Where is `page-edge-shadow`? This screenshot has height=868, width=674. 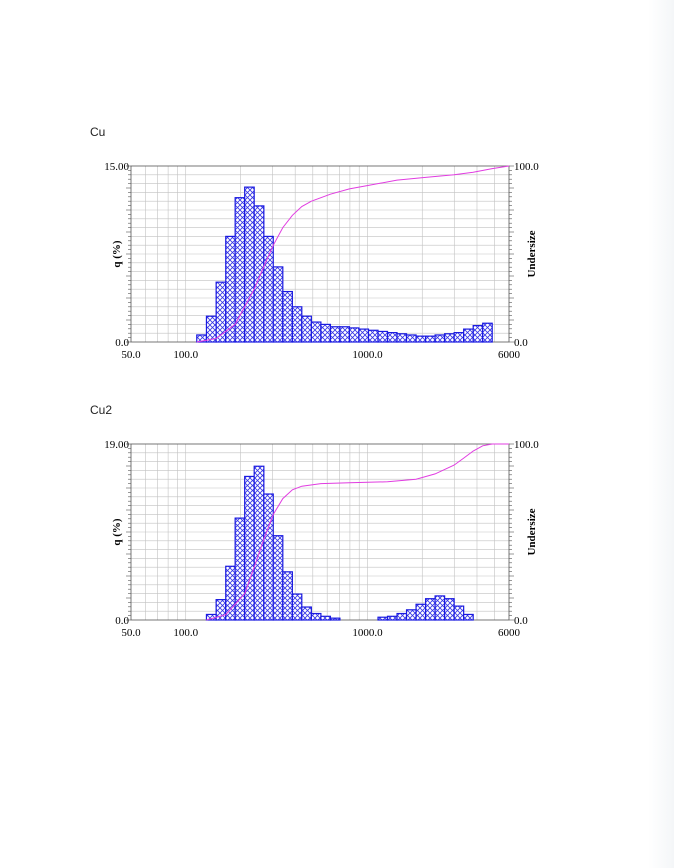
page-edge-shadow is located at coordinates (661, 434).